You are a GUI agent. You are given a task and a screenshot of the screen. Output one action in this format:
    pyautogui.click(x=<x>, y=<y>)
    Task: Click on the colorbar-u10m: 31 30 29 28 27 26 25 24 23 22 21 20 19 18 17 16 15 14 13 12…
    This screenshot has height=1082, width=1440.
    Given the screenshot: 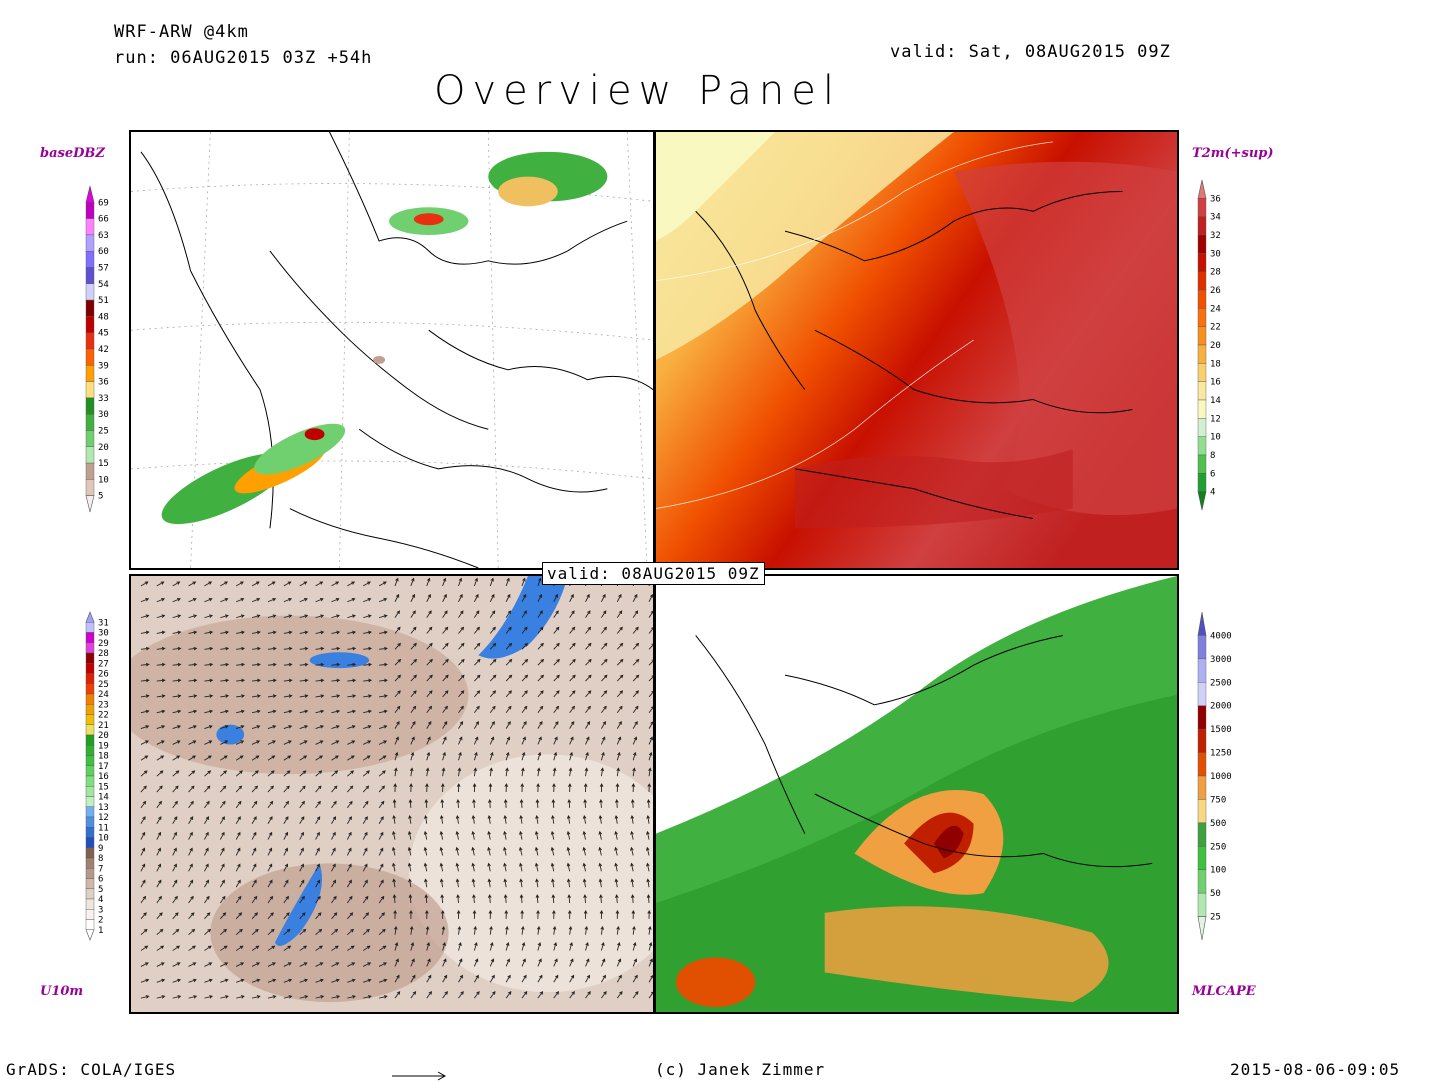 What is the action you would take?
    pyautogui.click(x=114, y=776)
    